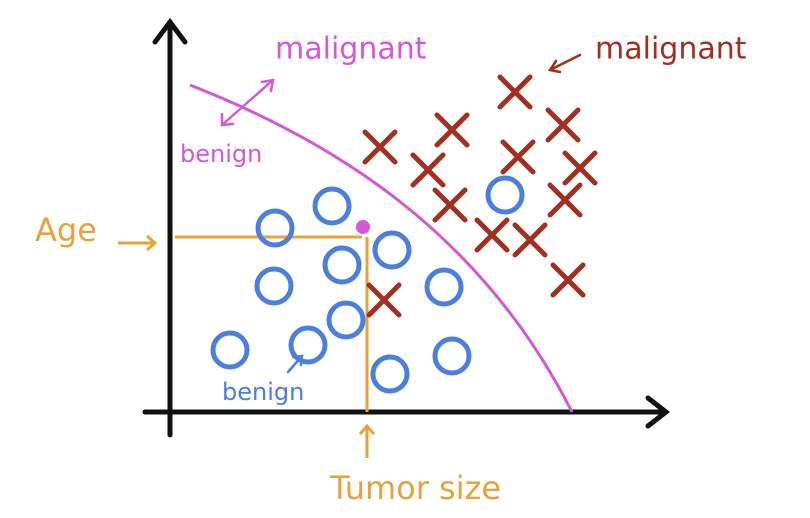 The width and height of the screenshot is (810, 518). I want to click on benign-arrow, so click(295, 364).